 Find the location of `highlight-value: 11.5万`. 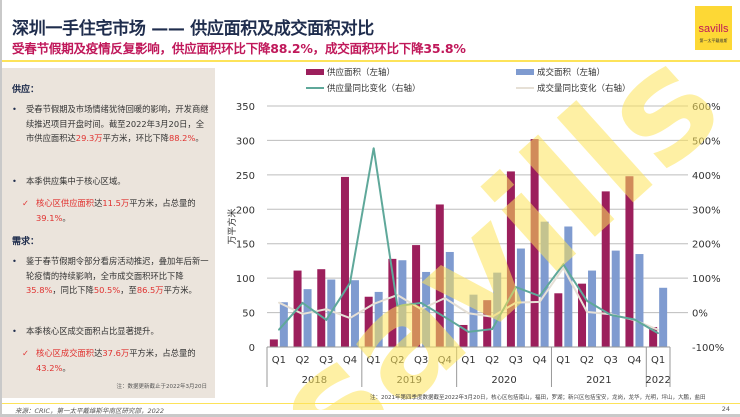

highlight-value: 11.5万 is located at coordinates (116, 203).